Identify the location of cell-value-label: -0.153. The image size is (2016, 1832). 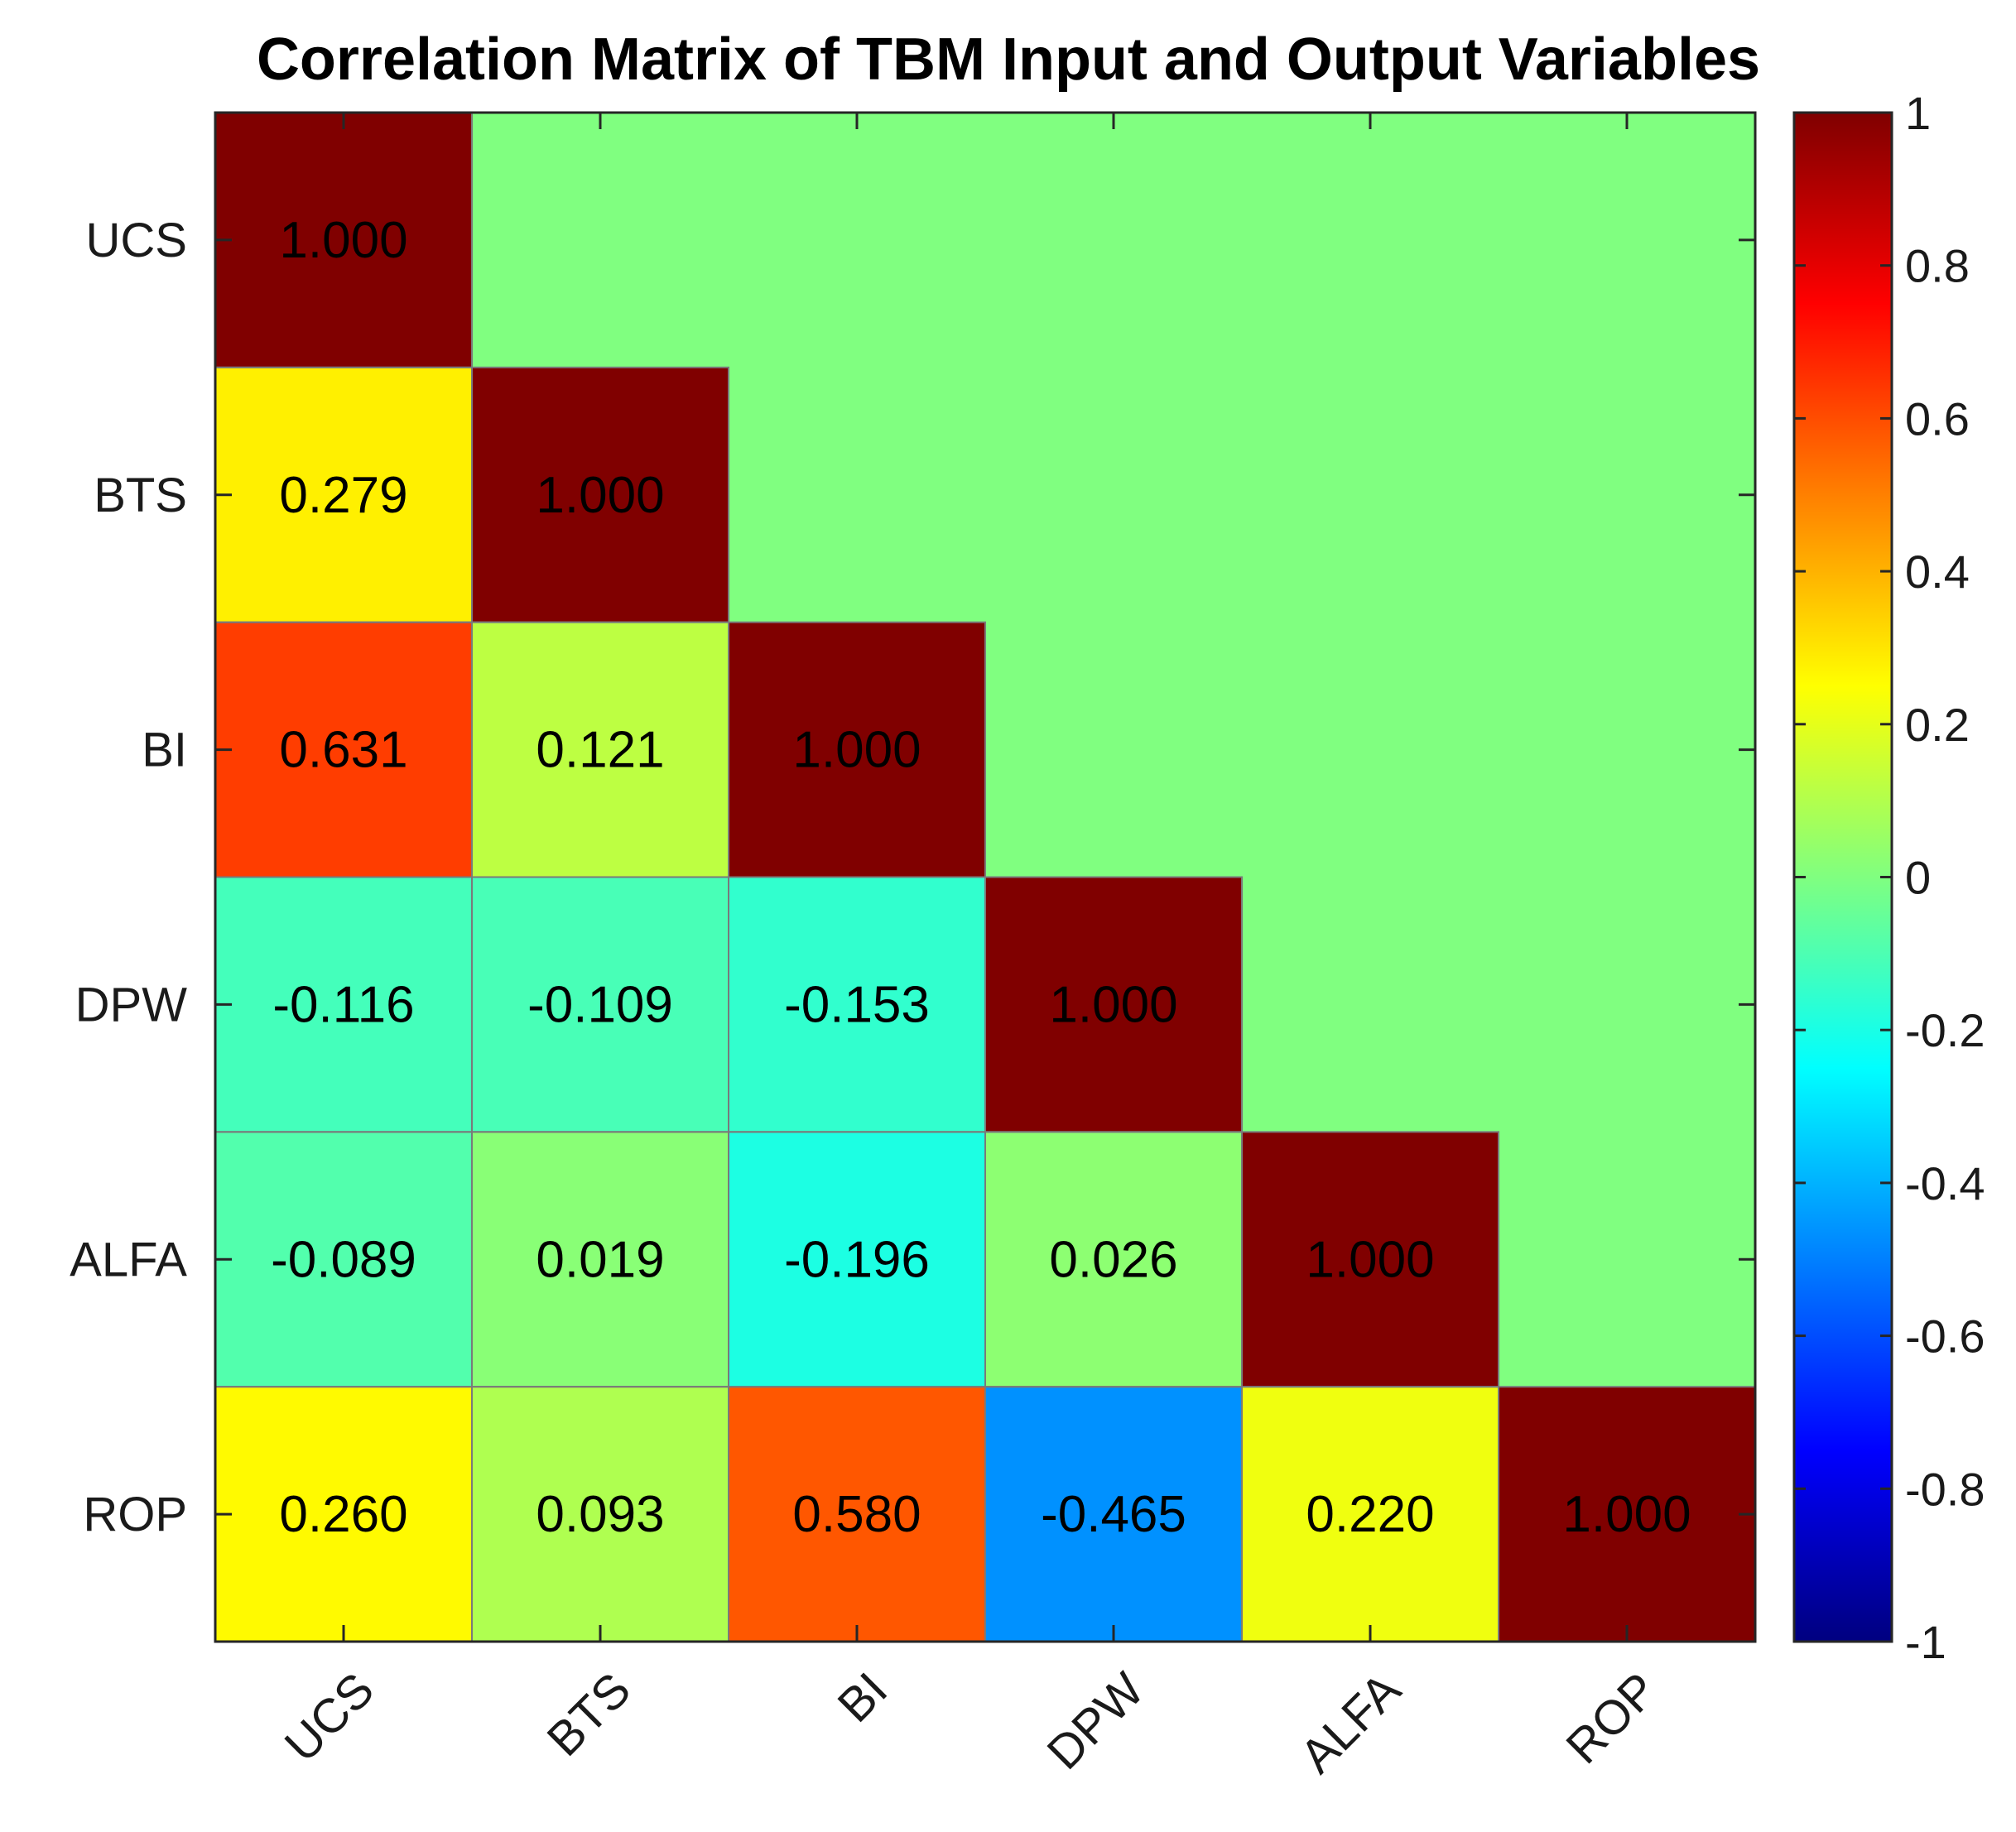
(857, 1005).